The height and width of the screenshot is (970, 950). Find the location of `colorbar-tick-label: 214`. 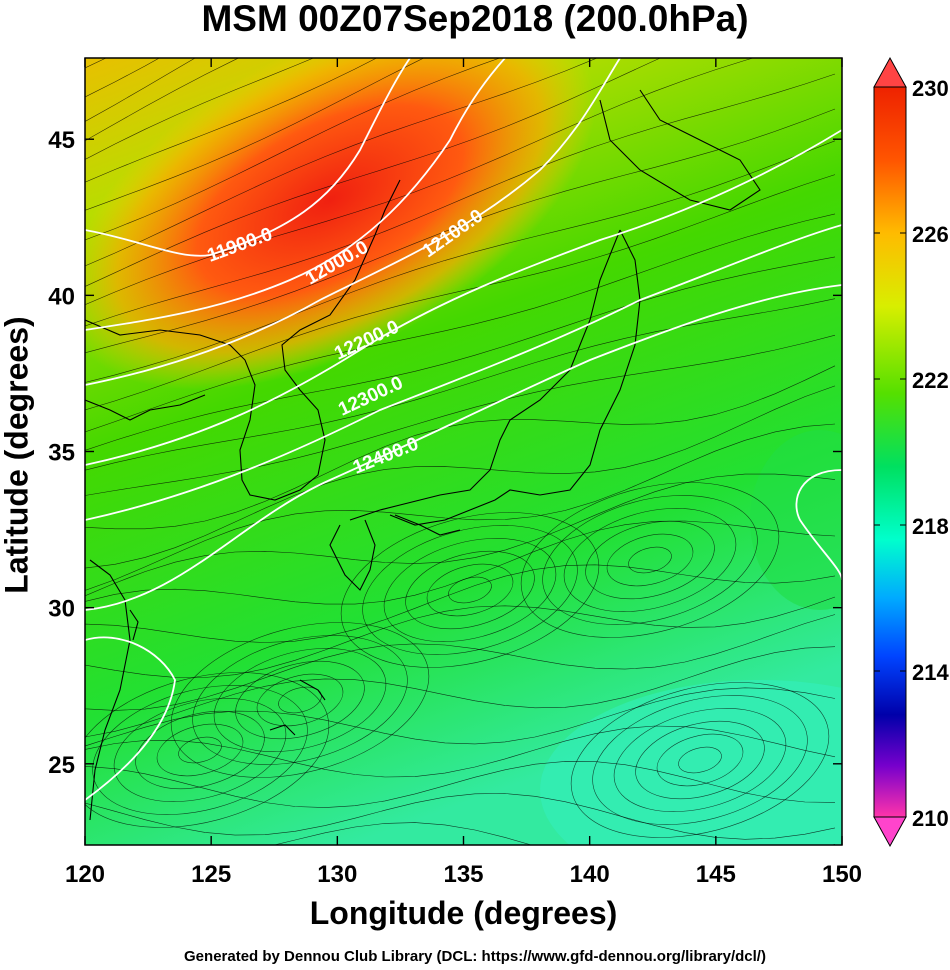

colorbar-tick-label: 214 is located at coordinates (930, 672).